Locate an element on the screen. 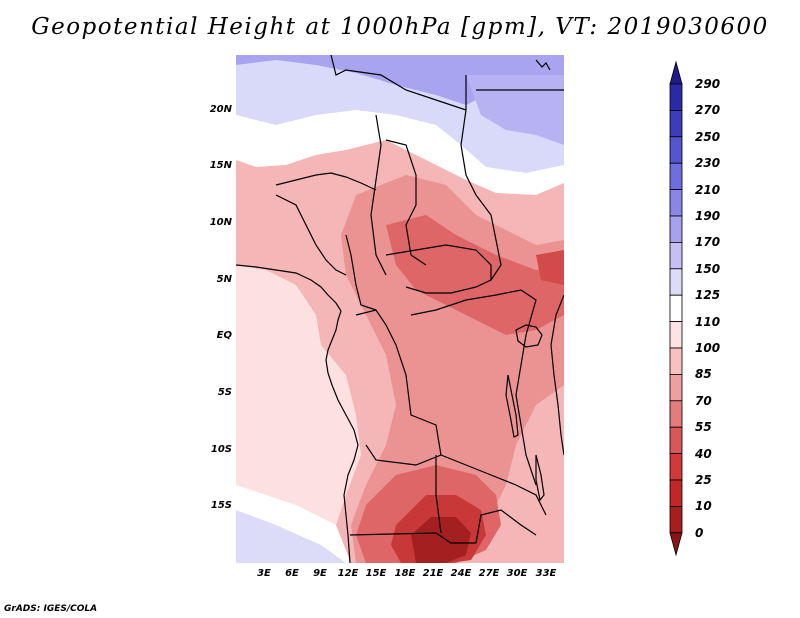  field-red is located at coordinates (475, 275).